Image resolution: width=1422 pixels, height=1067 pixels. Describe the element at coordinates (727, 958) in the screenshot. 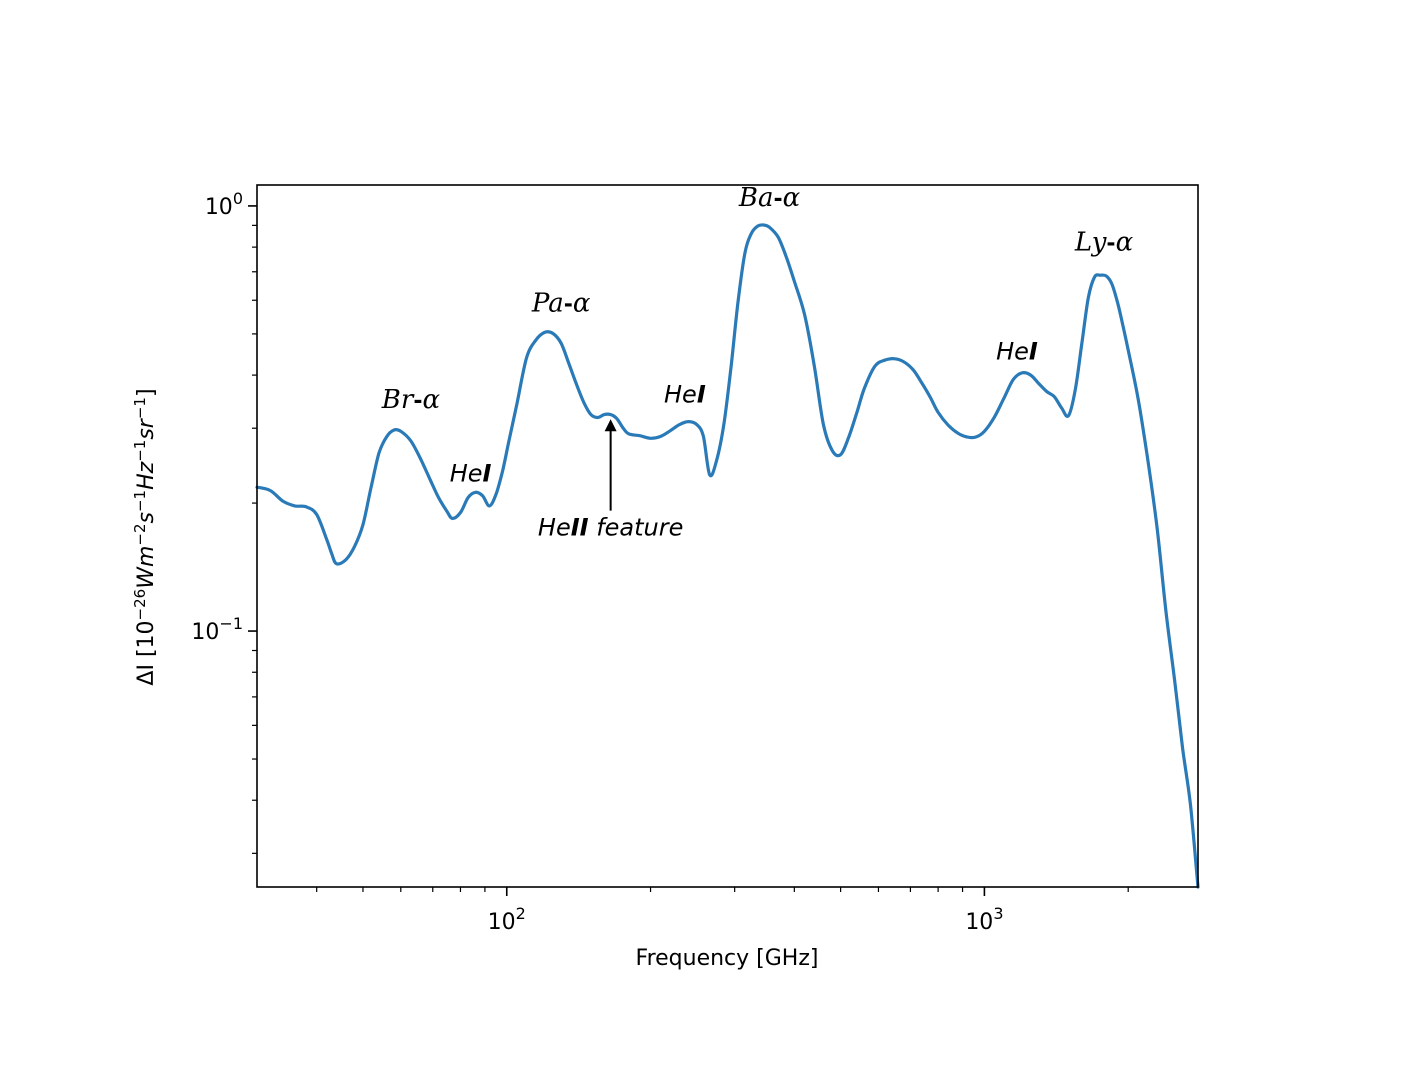

I see `x-axis-label: Frequency [GHz]` at that location.